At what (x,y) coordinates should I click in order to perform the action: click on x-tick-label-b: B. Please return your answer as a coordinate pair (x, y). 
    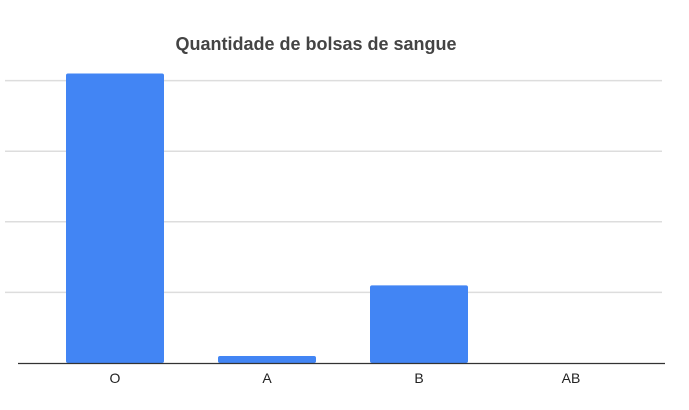
    Looking at the image, I should click on (418, 378).